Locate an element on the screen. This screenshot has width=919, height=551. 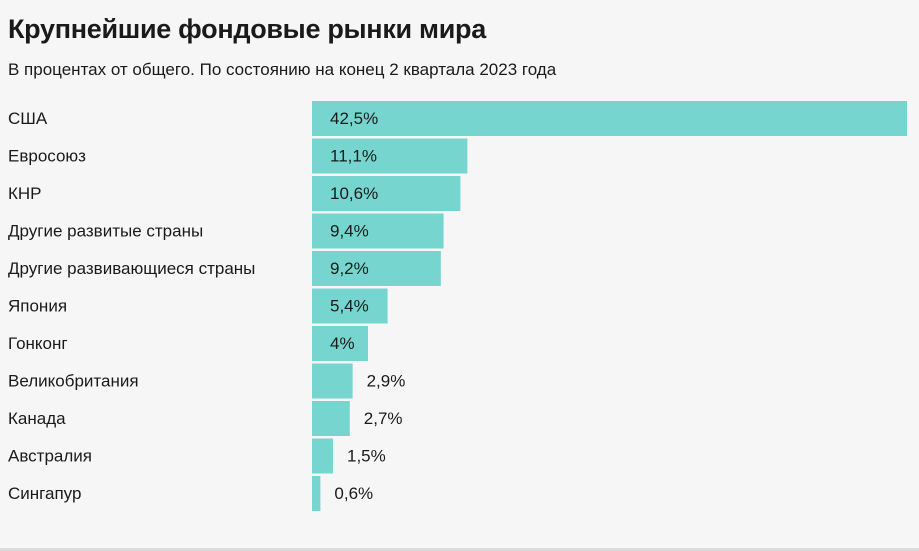
value-label: 9,2% is located at coordinates (349, 268).